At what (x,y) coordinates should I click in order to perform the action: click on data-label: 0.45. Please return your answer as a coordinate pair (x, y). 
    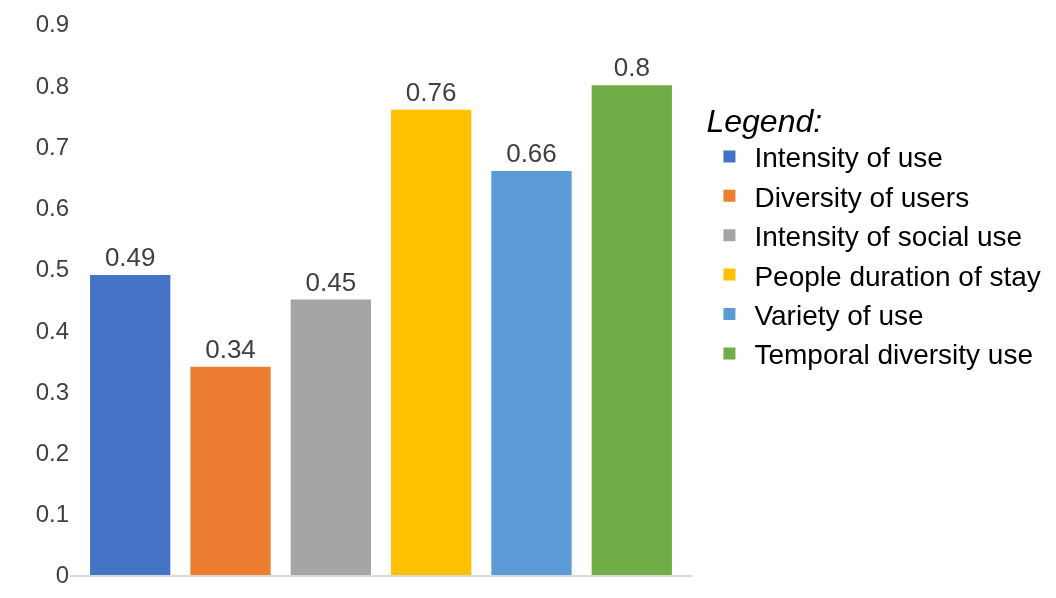
    Looking at the image, I should click on (331, 281).